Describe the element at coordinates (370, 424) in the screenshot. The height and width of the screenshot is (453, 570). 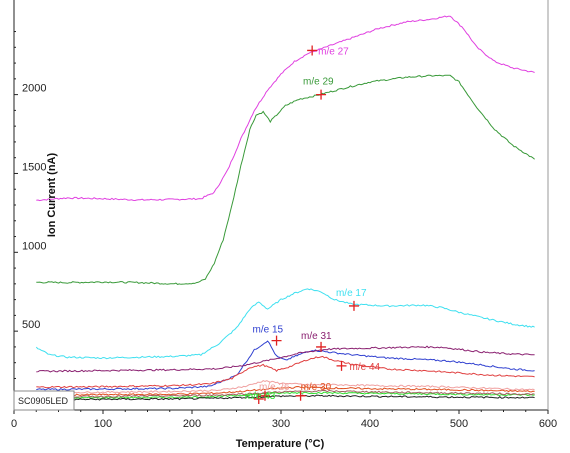
I see `x-tick-label: 400` at that location.